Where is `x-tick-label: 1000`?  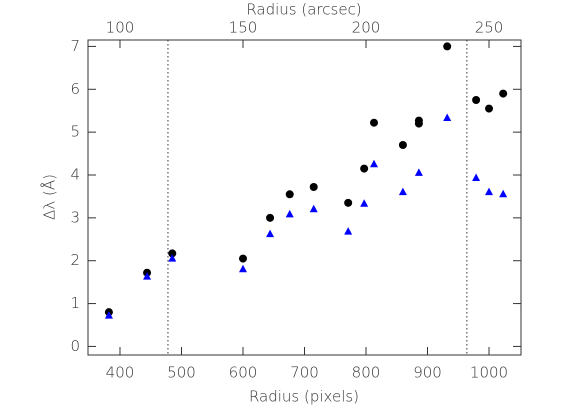
x-tick-label: 1000 is located at coordinates (489, 373).